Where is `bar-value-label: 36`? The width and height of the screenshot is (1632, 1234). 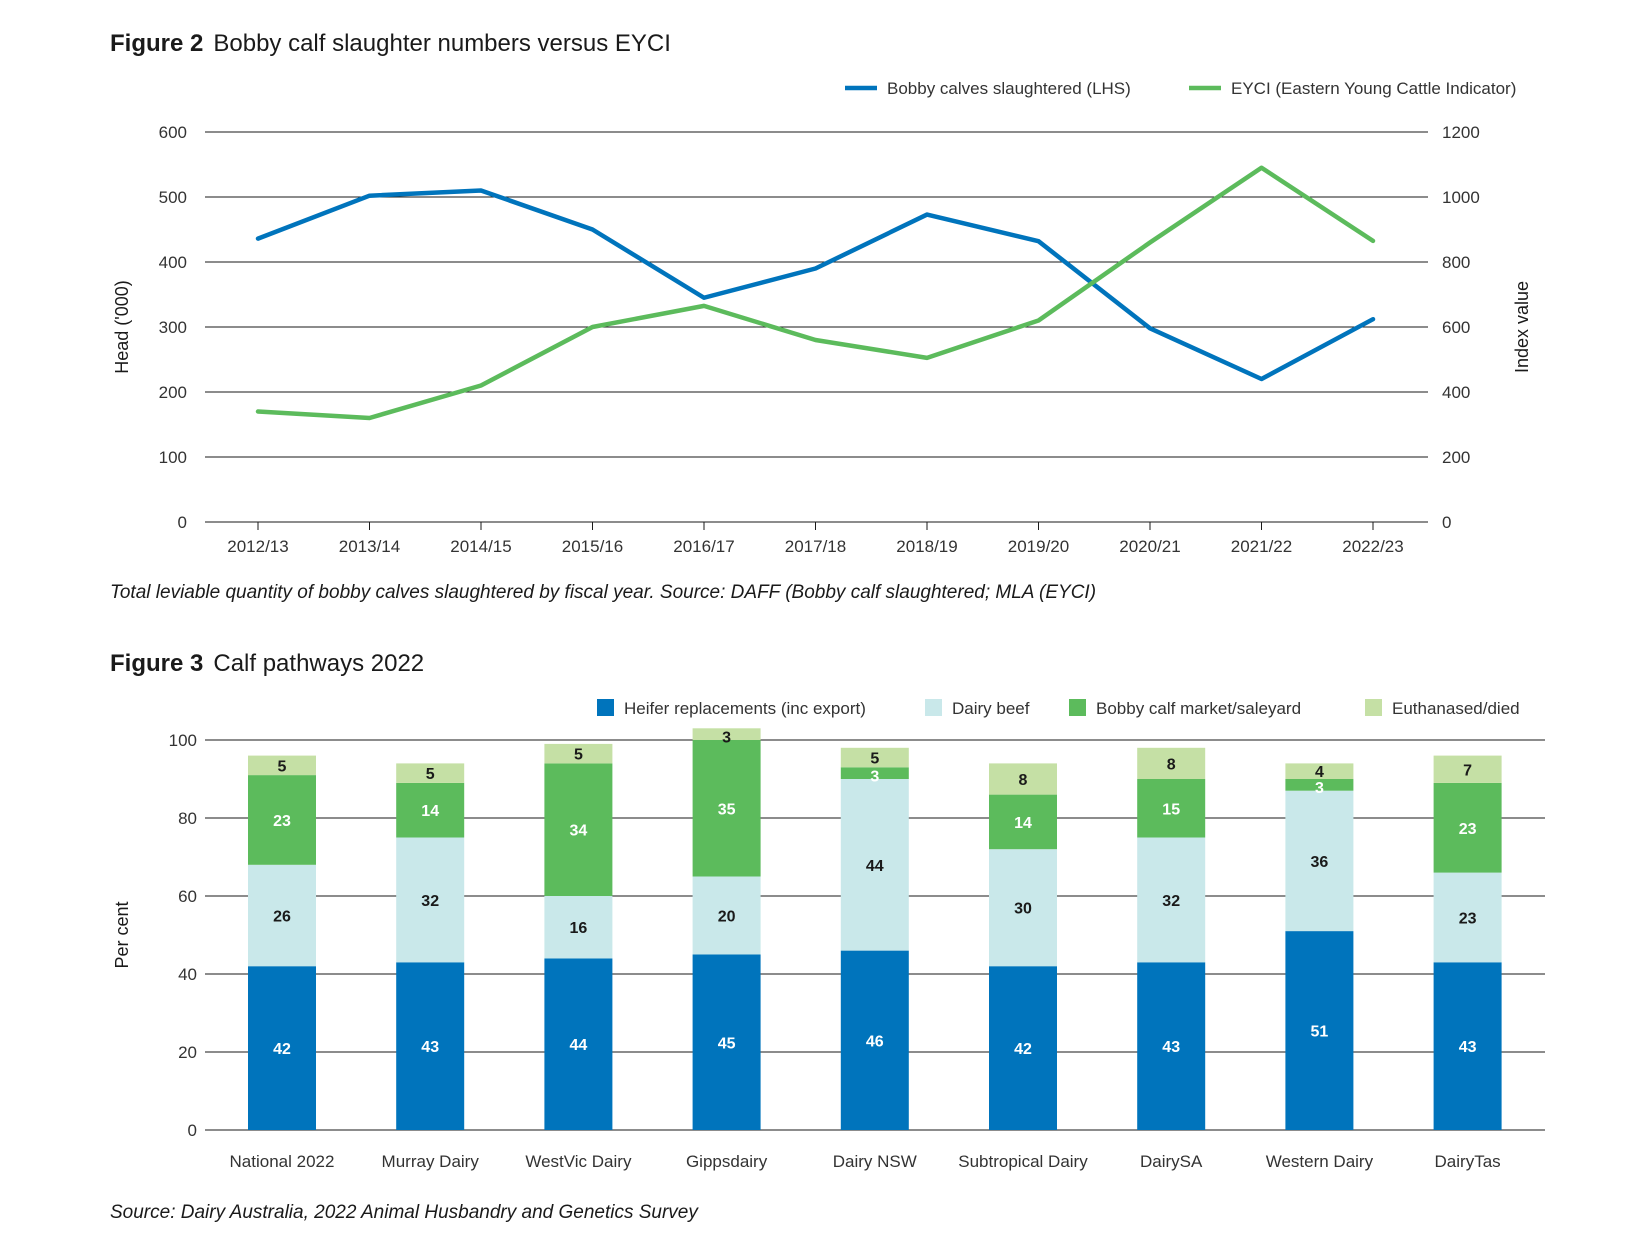 bar-value-label: 36 is located at coordinates (1320, 862).